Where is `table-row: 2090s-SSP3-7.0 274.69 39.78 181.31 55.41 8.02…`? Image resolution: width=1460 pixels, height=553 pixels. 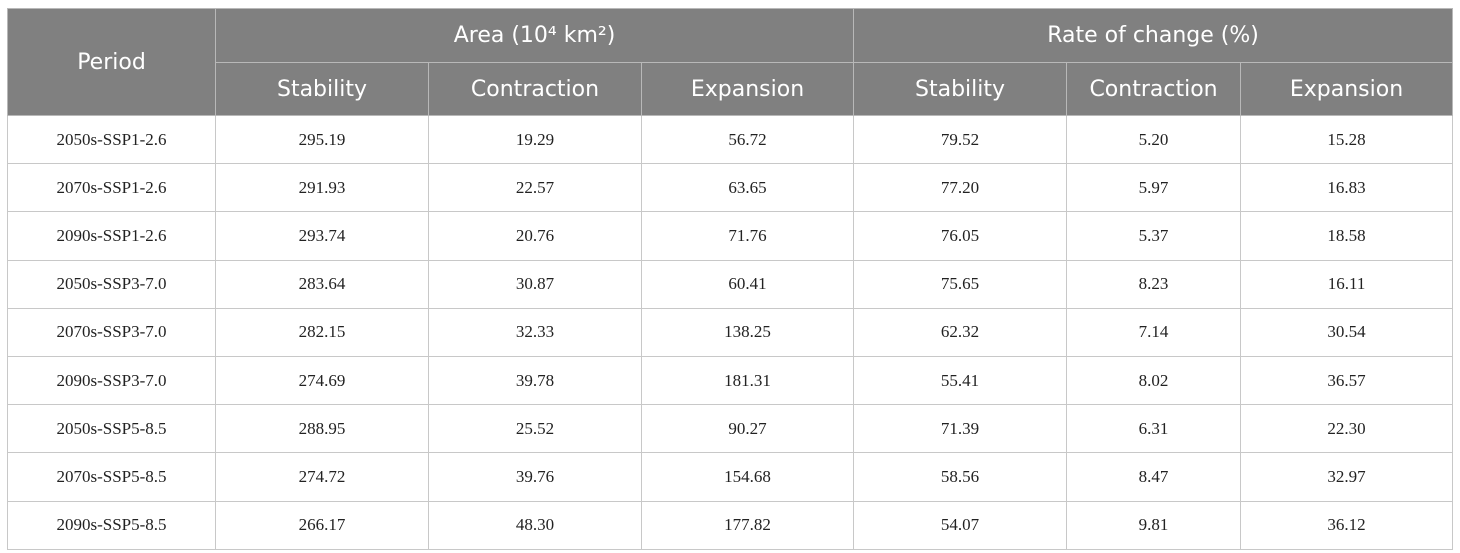 table-row: 2090s-SSP3-7.0 274.69 39.78 181.31 55.41 8.02… is located at coordinates (730, 380).